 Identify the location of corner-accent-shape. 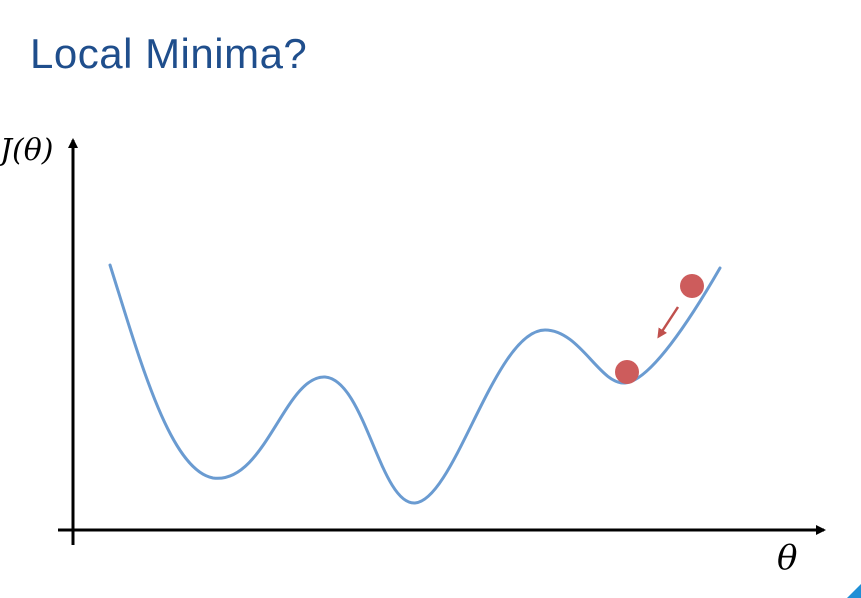
(854, 591).